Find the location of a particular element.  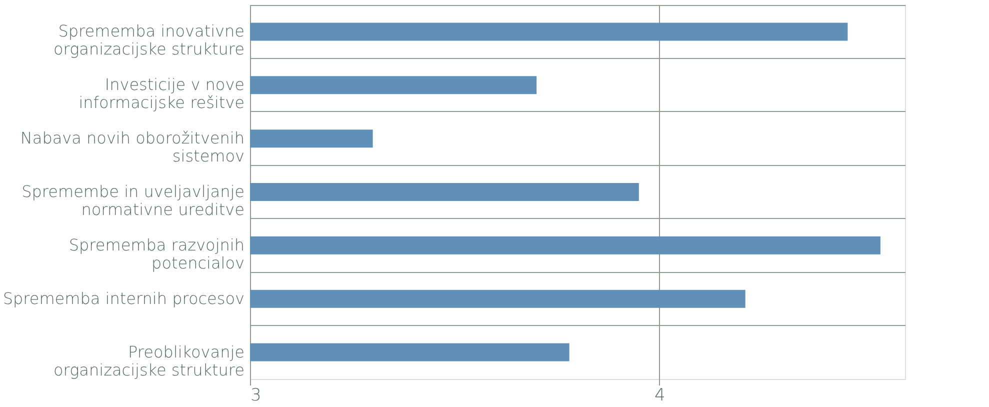

x-tick-label: 4 is located at coordinates (660, 396).